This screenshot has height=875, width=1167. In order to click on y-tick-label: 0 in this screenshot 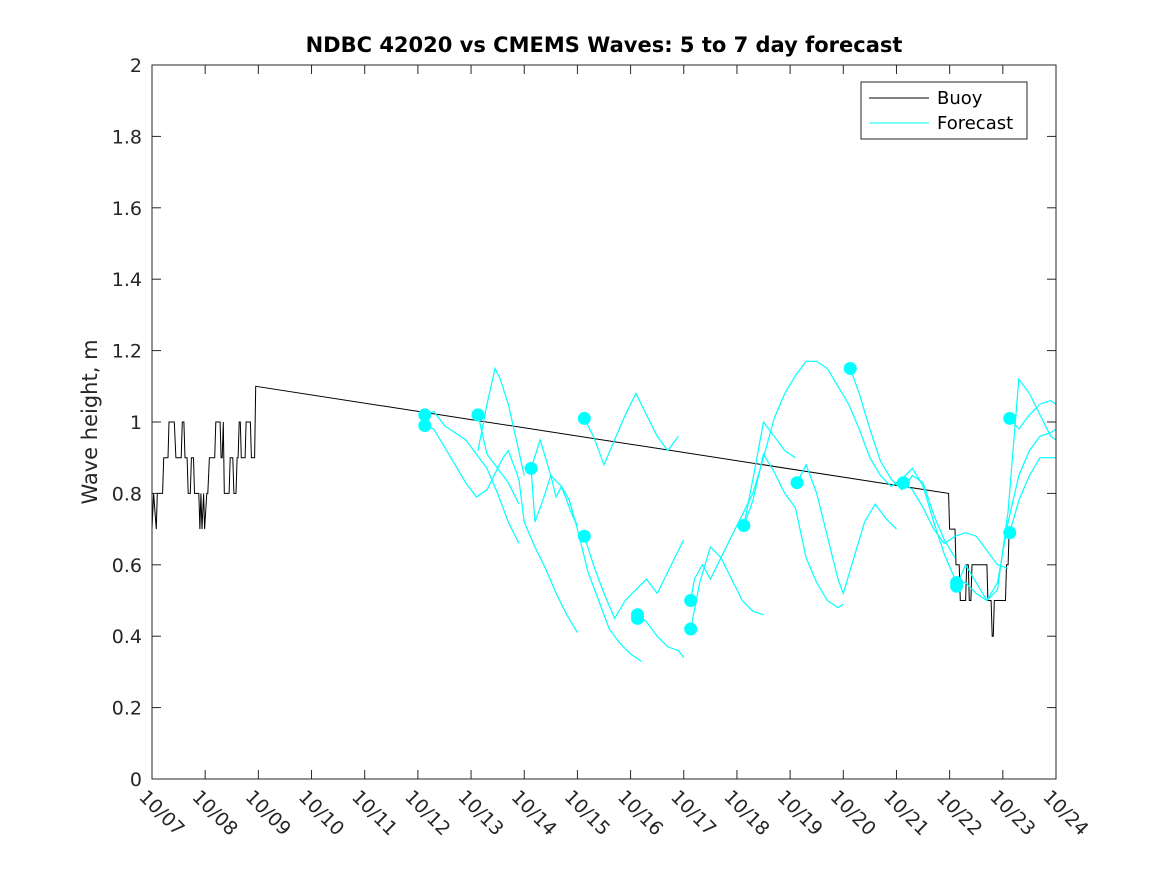, I will do `click(136, 780)`.